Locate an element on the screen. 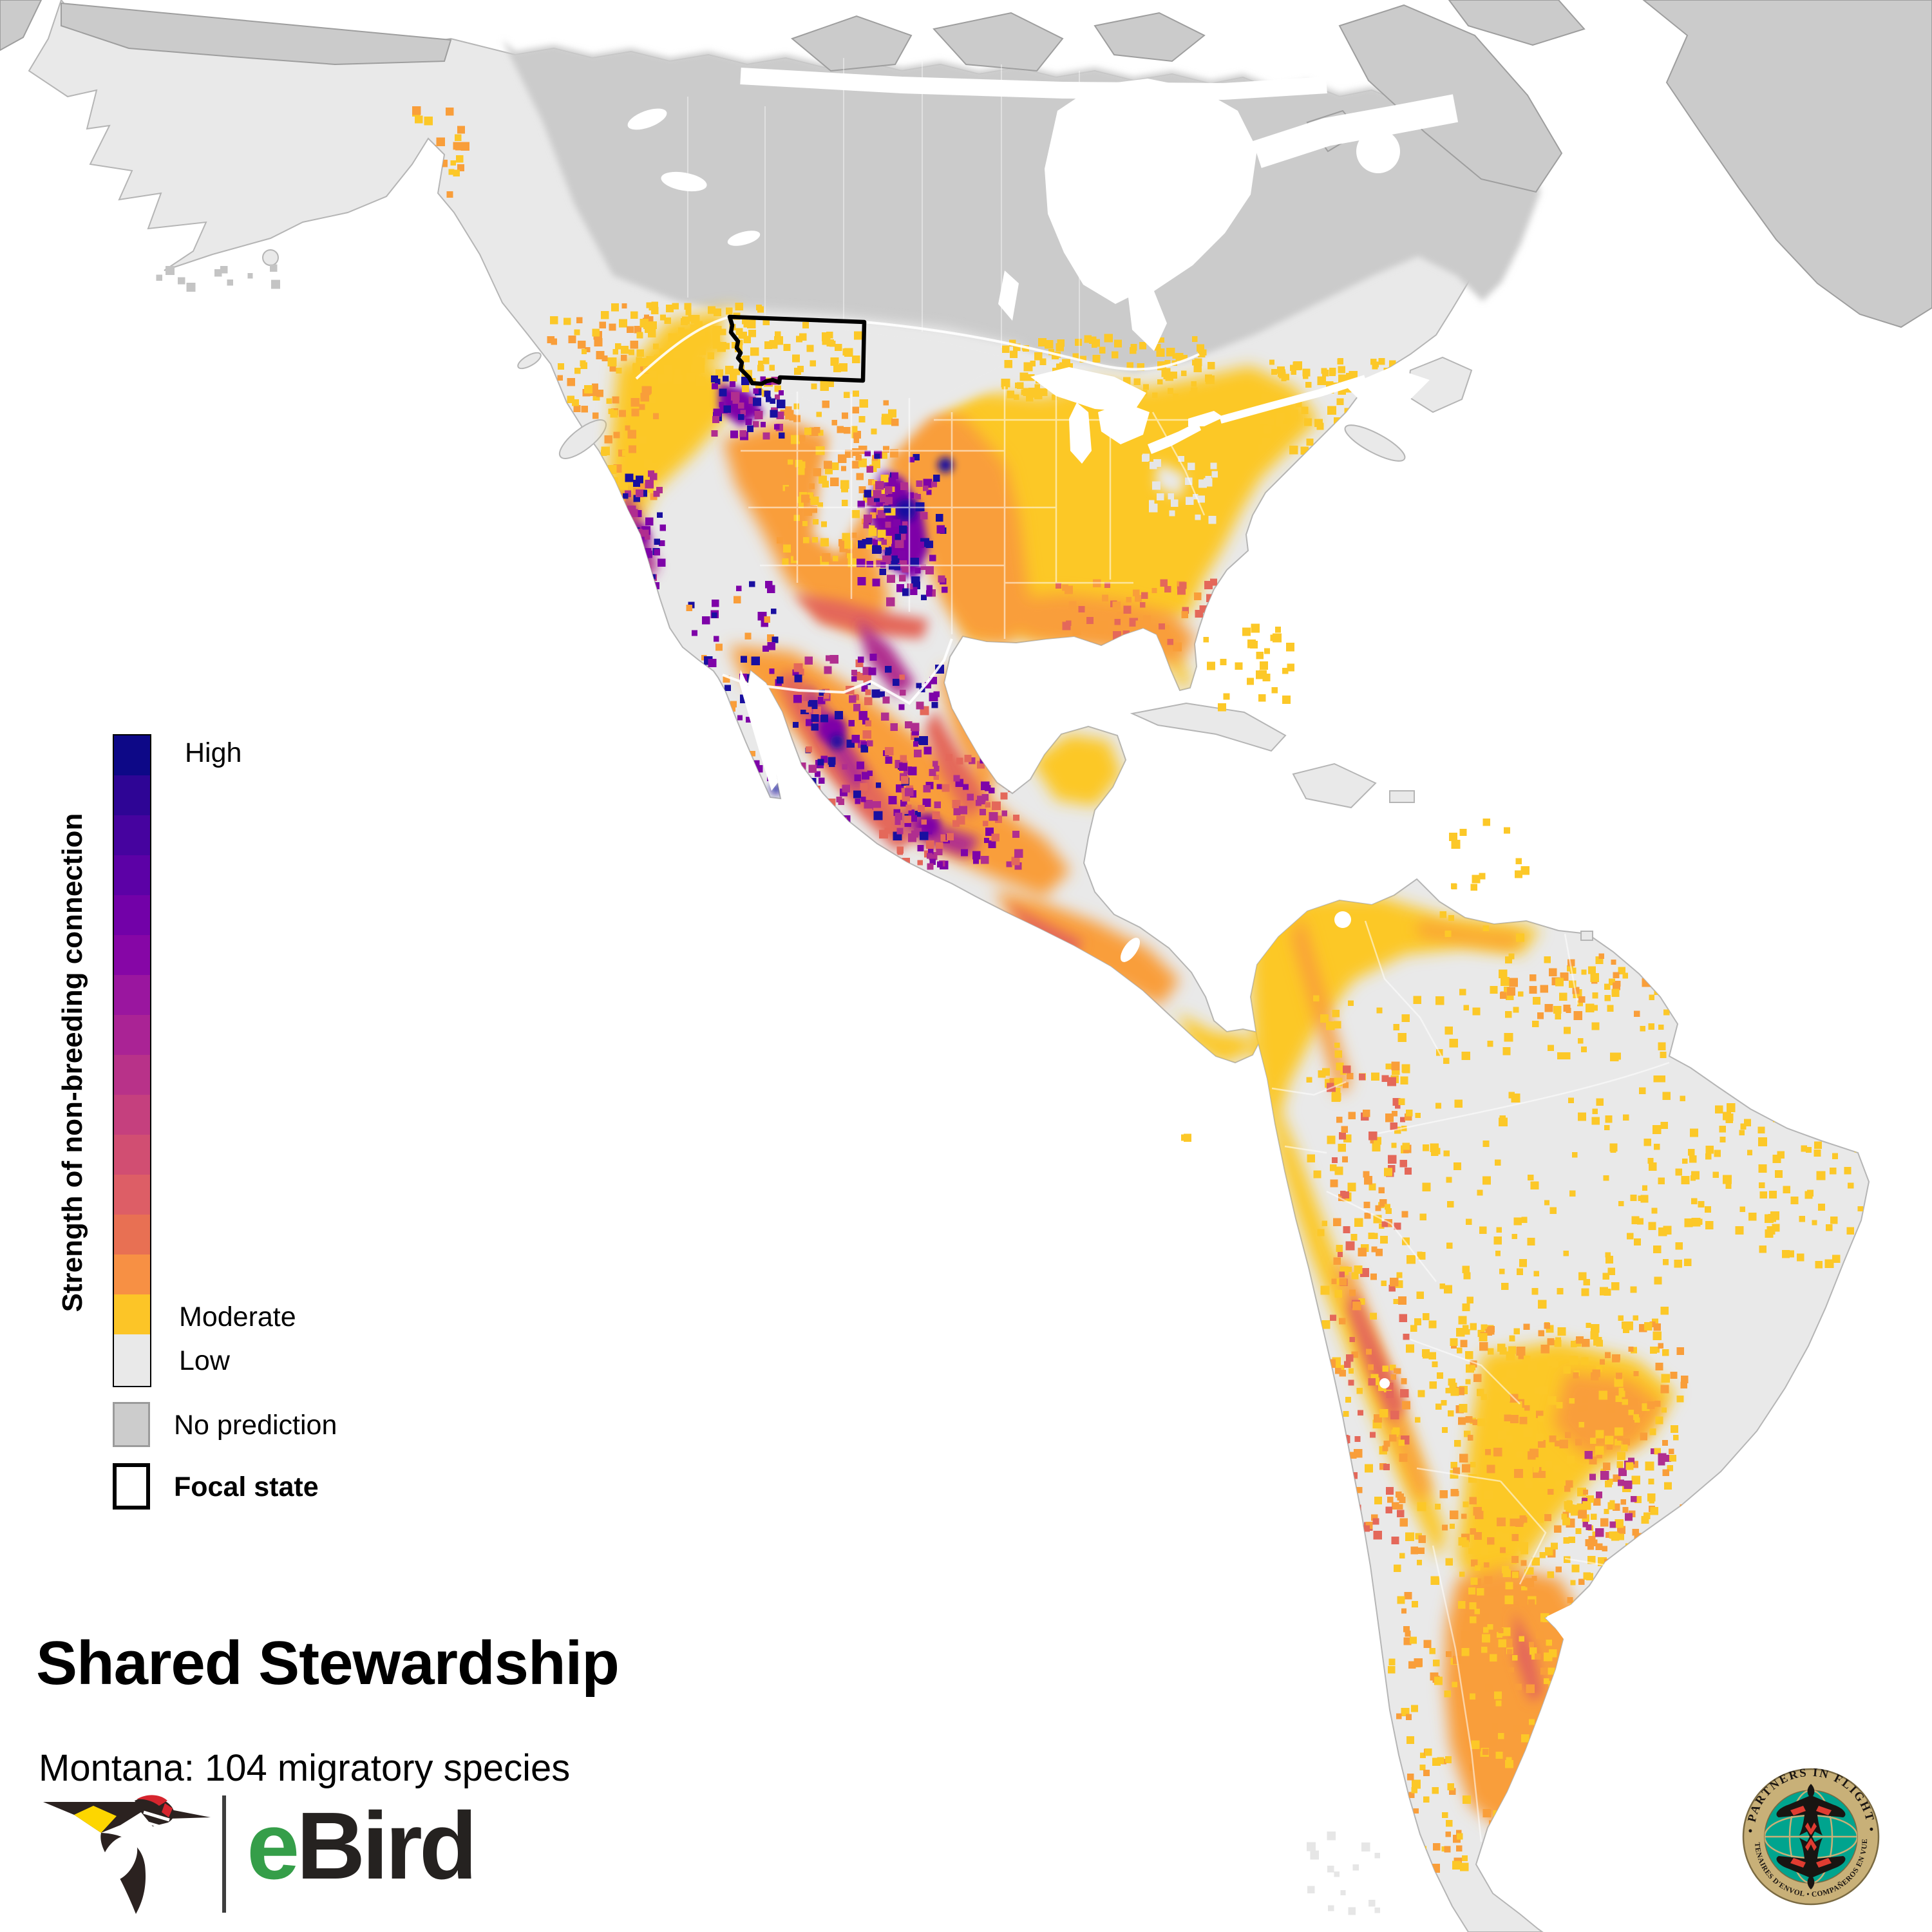 The height and width of the screenshot is (1932, 1932). st-lawrence-river is located at coordinates (1293, 399).